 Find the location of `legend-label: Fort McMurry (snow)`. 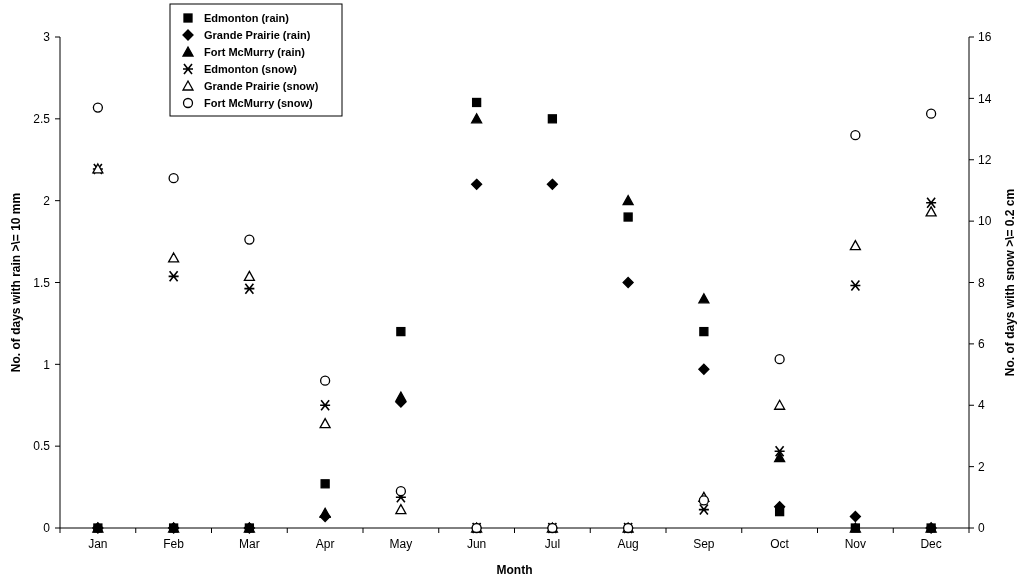

legend-label: Fort McMurry (snow) is located at coordinates (259, 102).